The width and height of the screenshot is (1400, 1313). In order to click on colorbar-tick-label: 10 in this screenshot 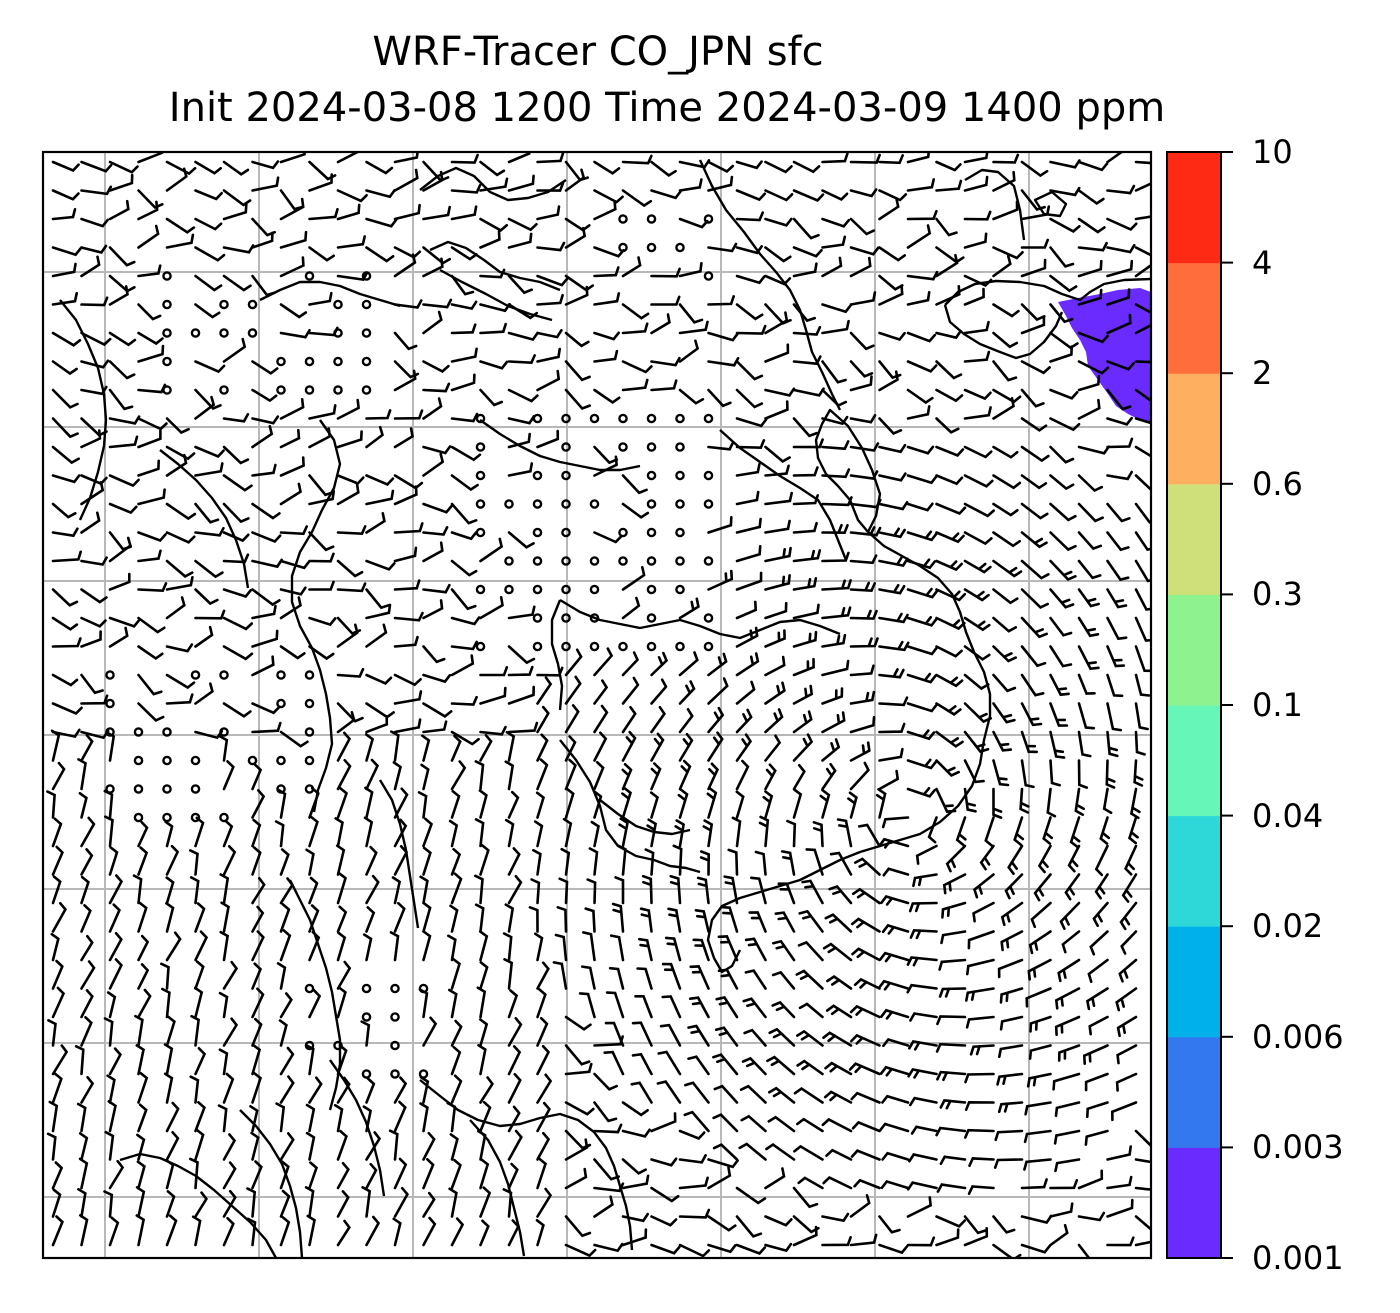, I will do `click(1272, 152)`.